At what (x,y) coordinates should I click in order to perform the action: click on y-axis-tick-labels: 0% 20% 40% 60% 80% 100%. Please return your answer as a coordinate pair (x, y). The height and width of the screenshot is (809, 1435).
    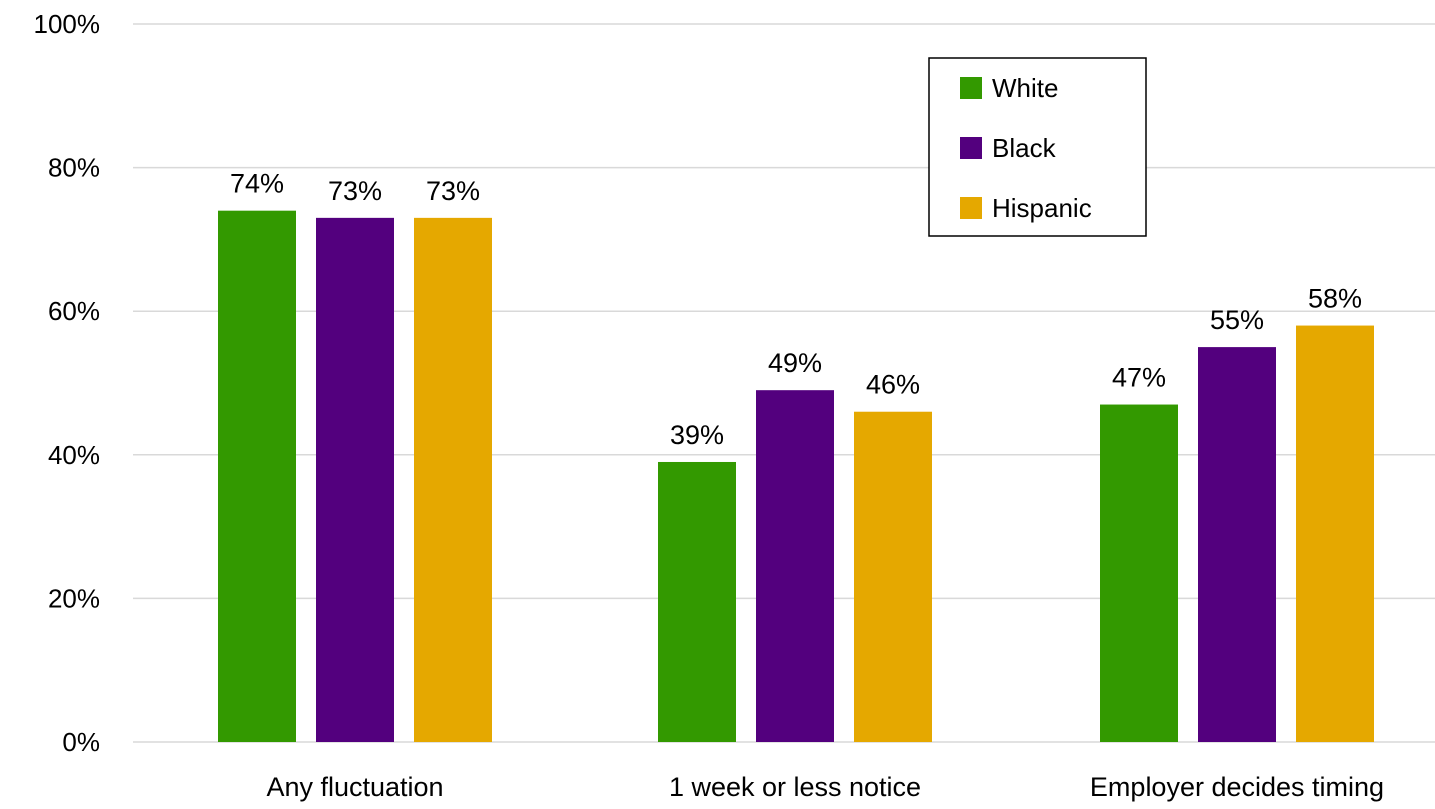
    Looking at the image, I should click on (67, 383).